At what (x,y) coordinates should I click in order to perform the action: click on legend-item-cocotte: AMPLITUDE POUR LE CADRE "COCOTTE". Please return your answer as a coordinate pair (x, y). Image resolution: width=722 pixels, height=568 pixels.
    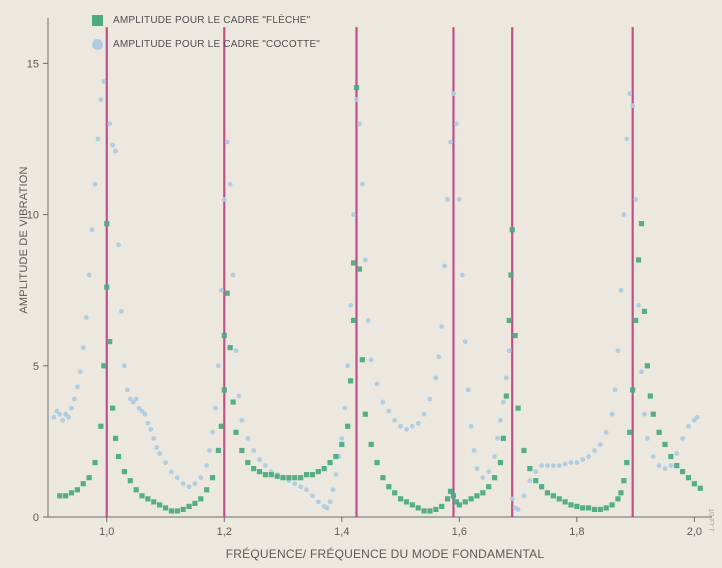
    Looking at the image, I should click on (206, 44).